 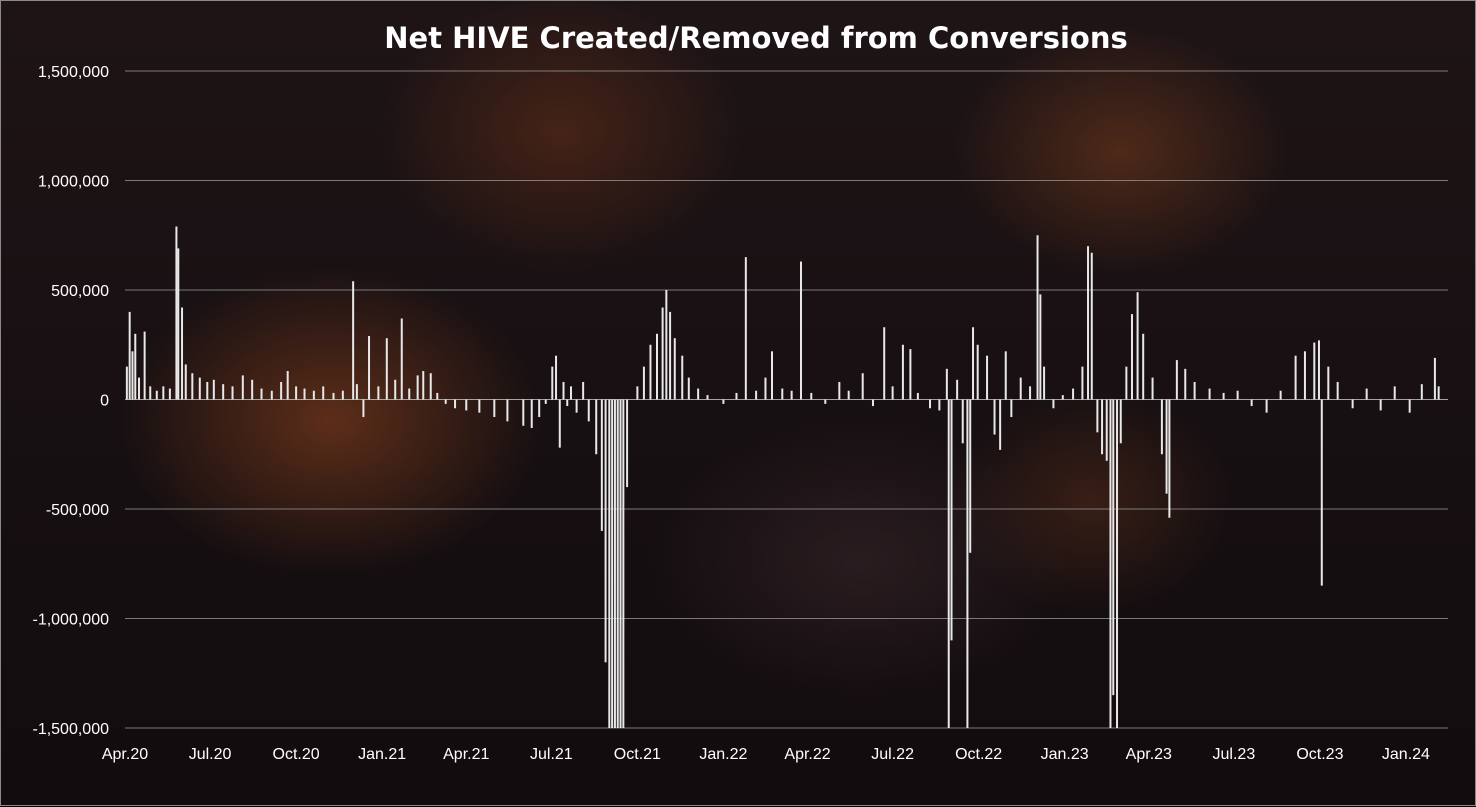 What do you see at coordinates (73, 72) in the screenshot?
I see `y-tick-label: 1,500,000` at bounding box center [73, 72].